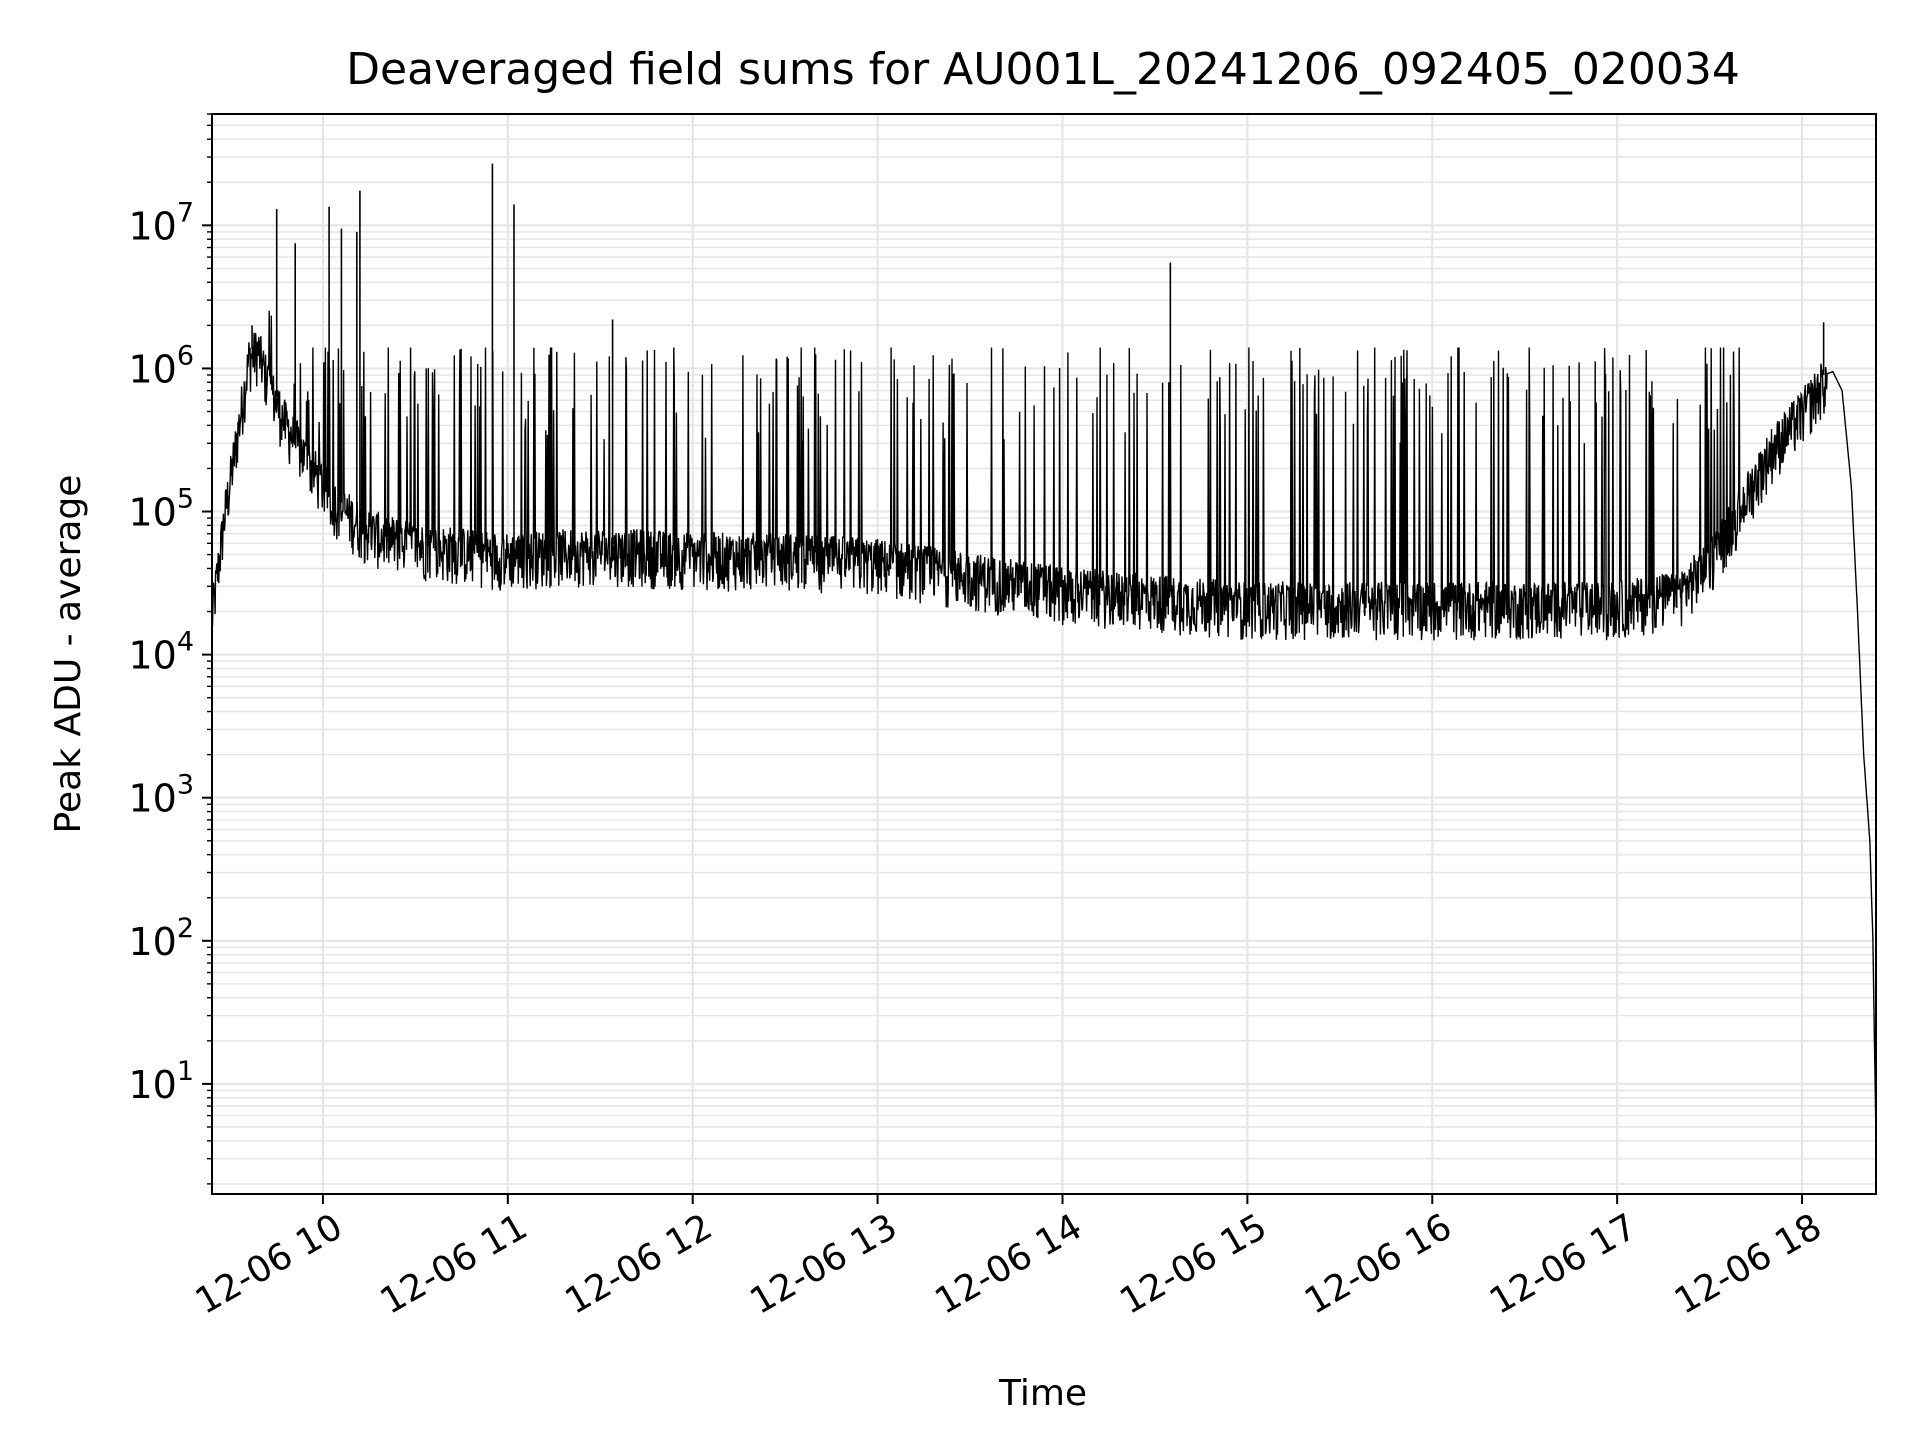  What do you see at coordinates (639, 1264) in the screenshot?
I see `x-tick-label: 12-06 12` at bounding box center [639, 1264].